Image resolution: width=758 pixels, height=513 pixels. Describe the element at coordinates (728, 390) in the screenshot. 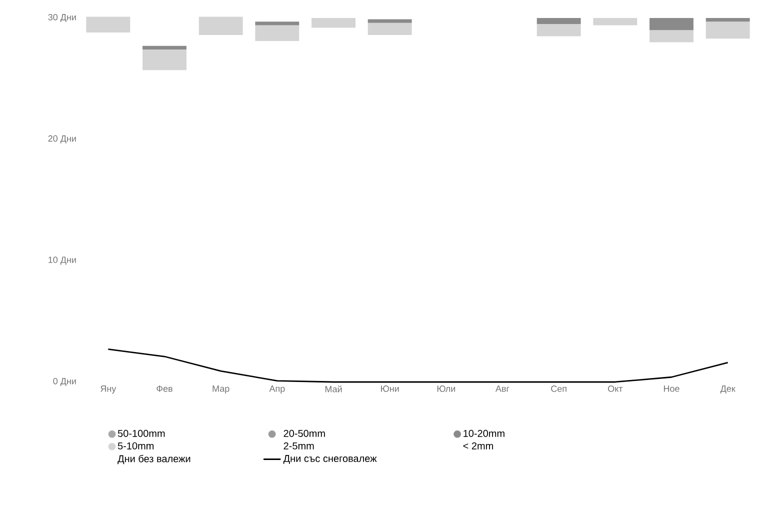

I see `x-tick-label: Дек` at that location.